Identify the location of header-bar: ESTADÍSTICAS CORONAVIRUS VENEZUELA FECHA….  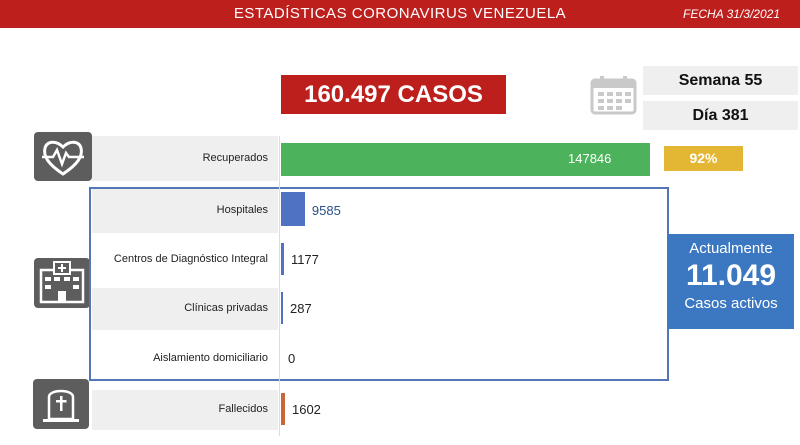
(400, 14).